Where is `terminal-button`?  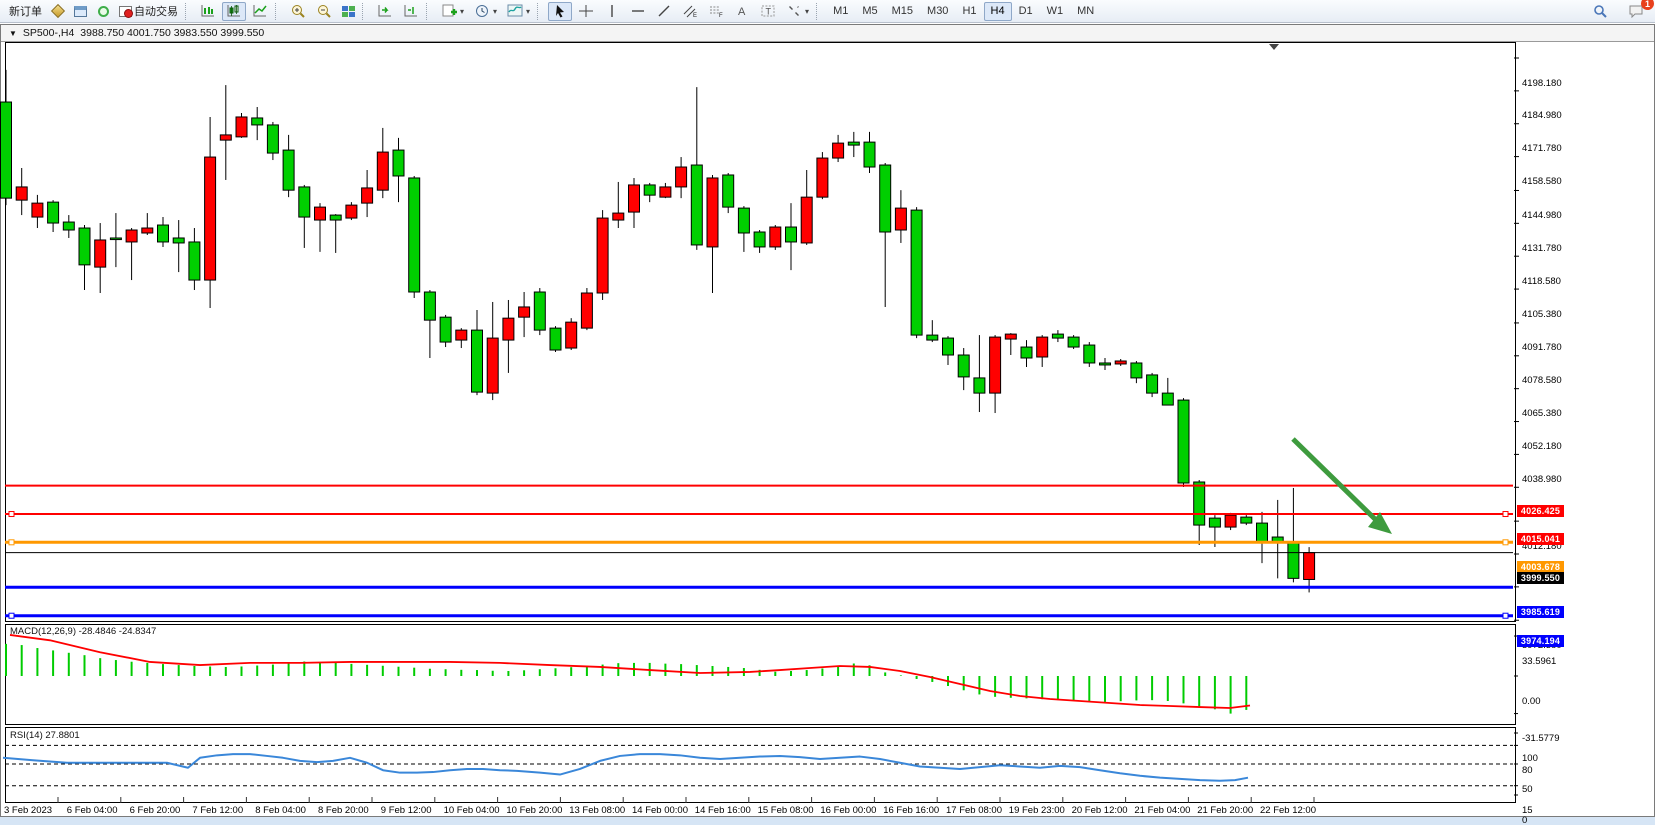
terminal-button is located at coordinates (80, 11).